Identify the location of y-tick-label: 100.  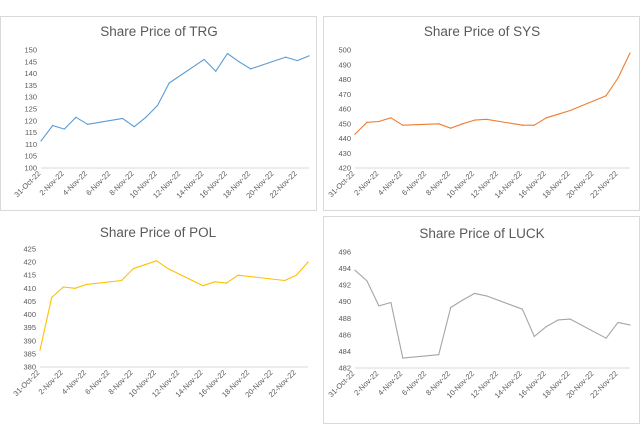
(30, 168).